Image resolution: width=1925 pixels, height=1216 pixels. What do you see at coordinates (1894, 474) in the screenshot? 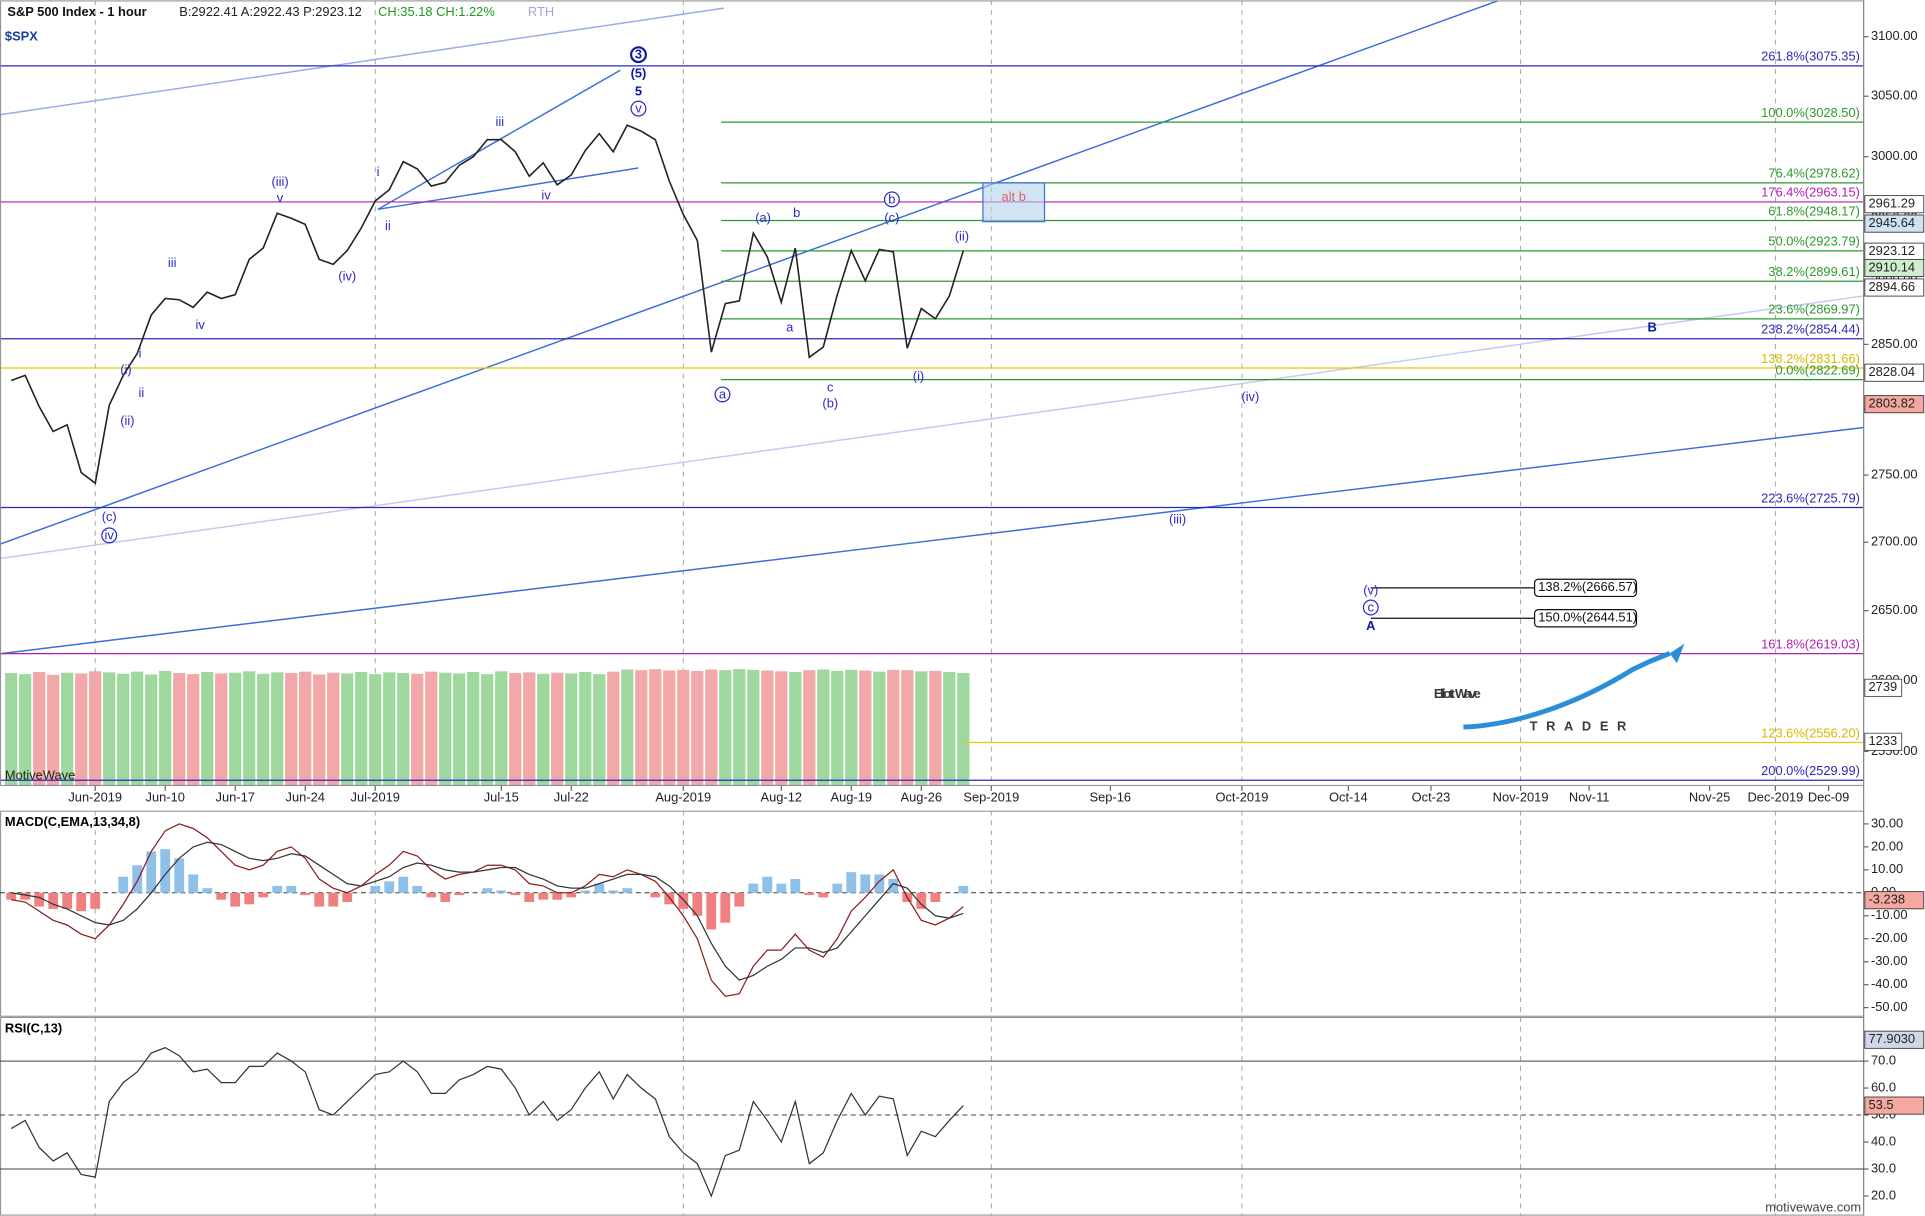
I see `y-tick-label: 2750.00` at bounding box center [1894, 474].